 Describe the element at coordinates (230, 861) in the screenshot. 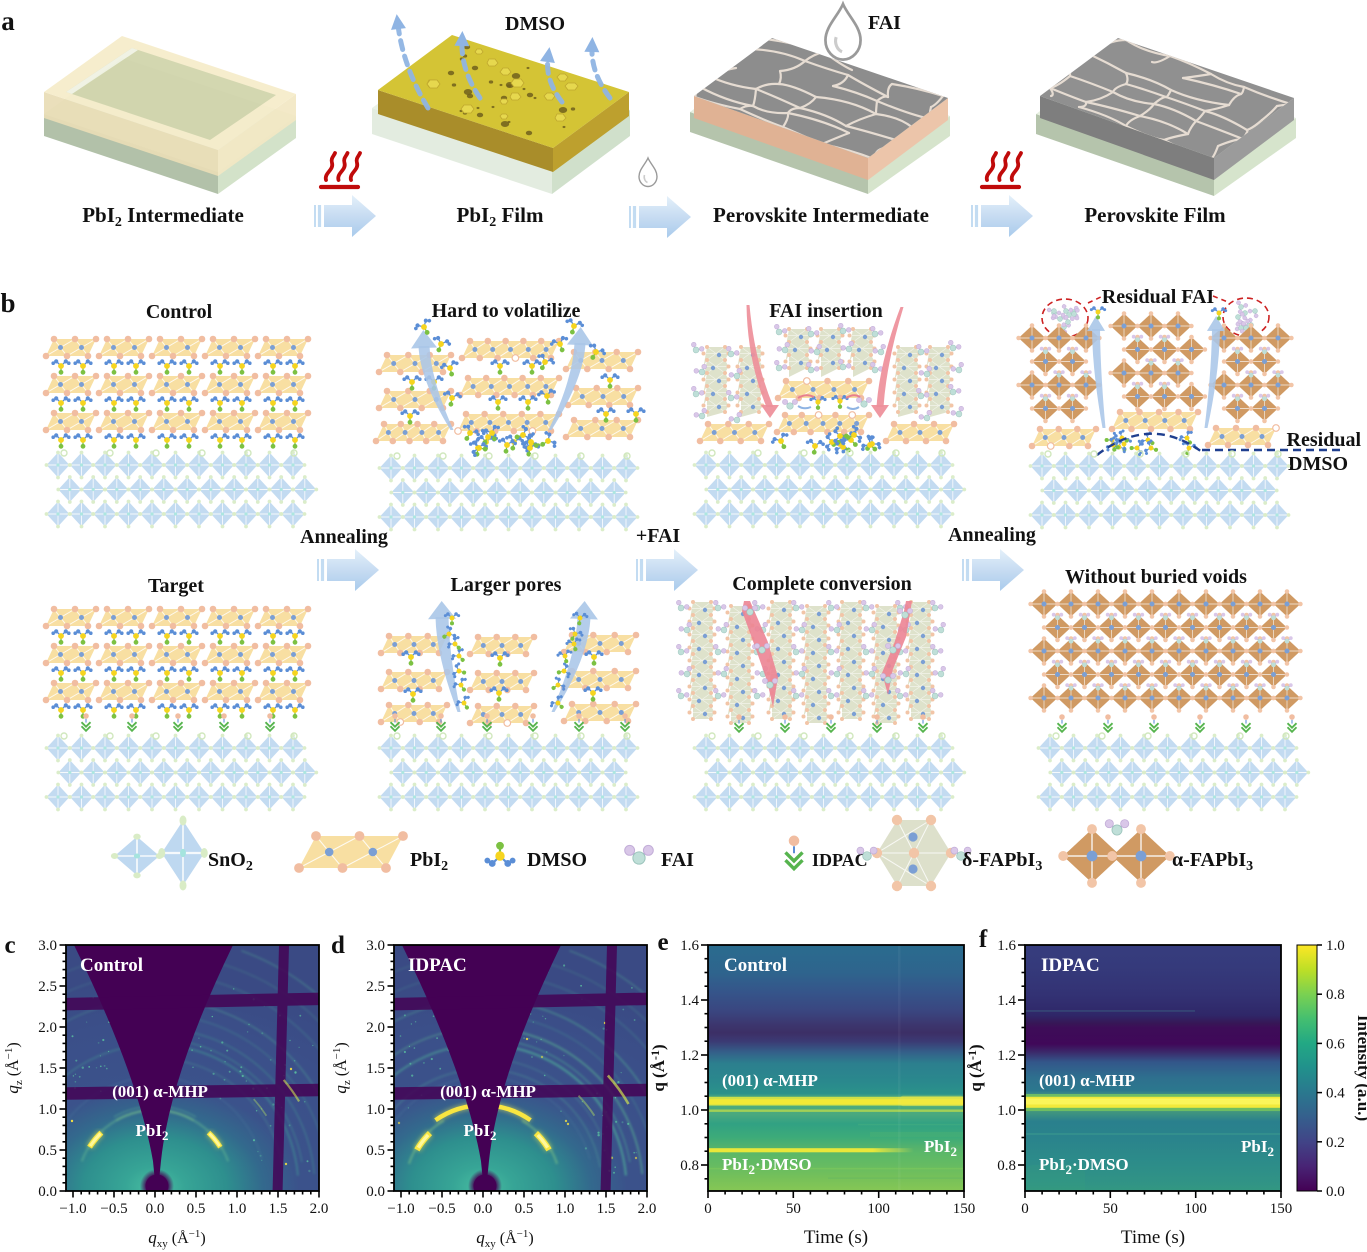

I see `svg-text: SnO2` at that location.